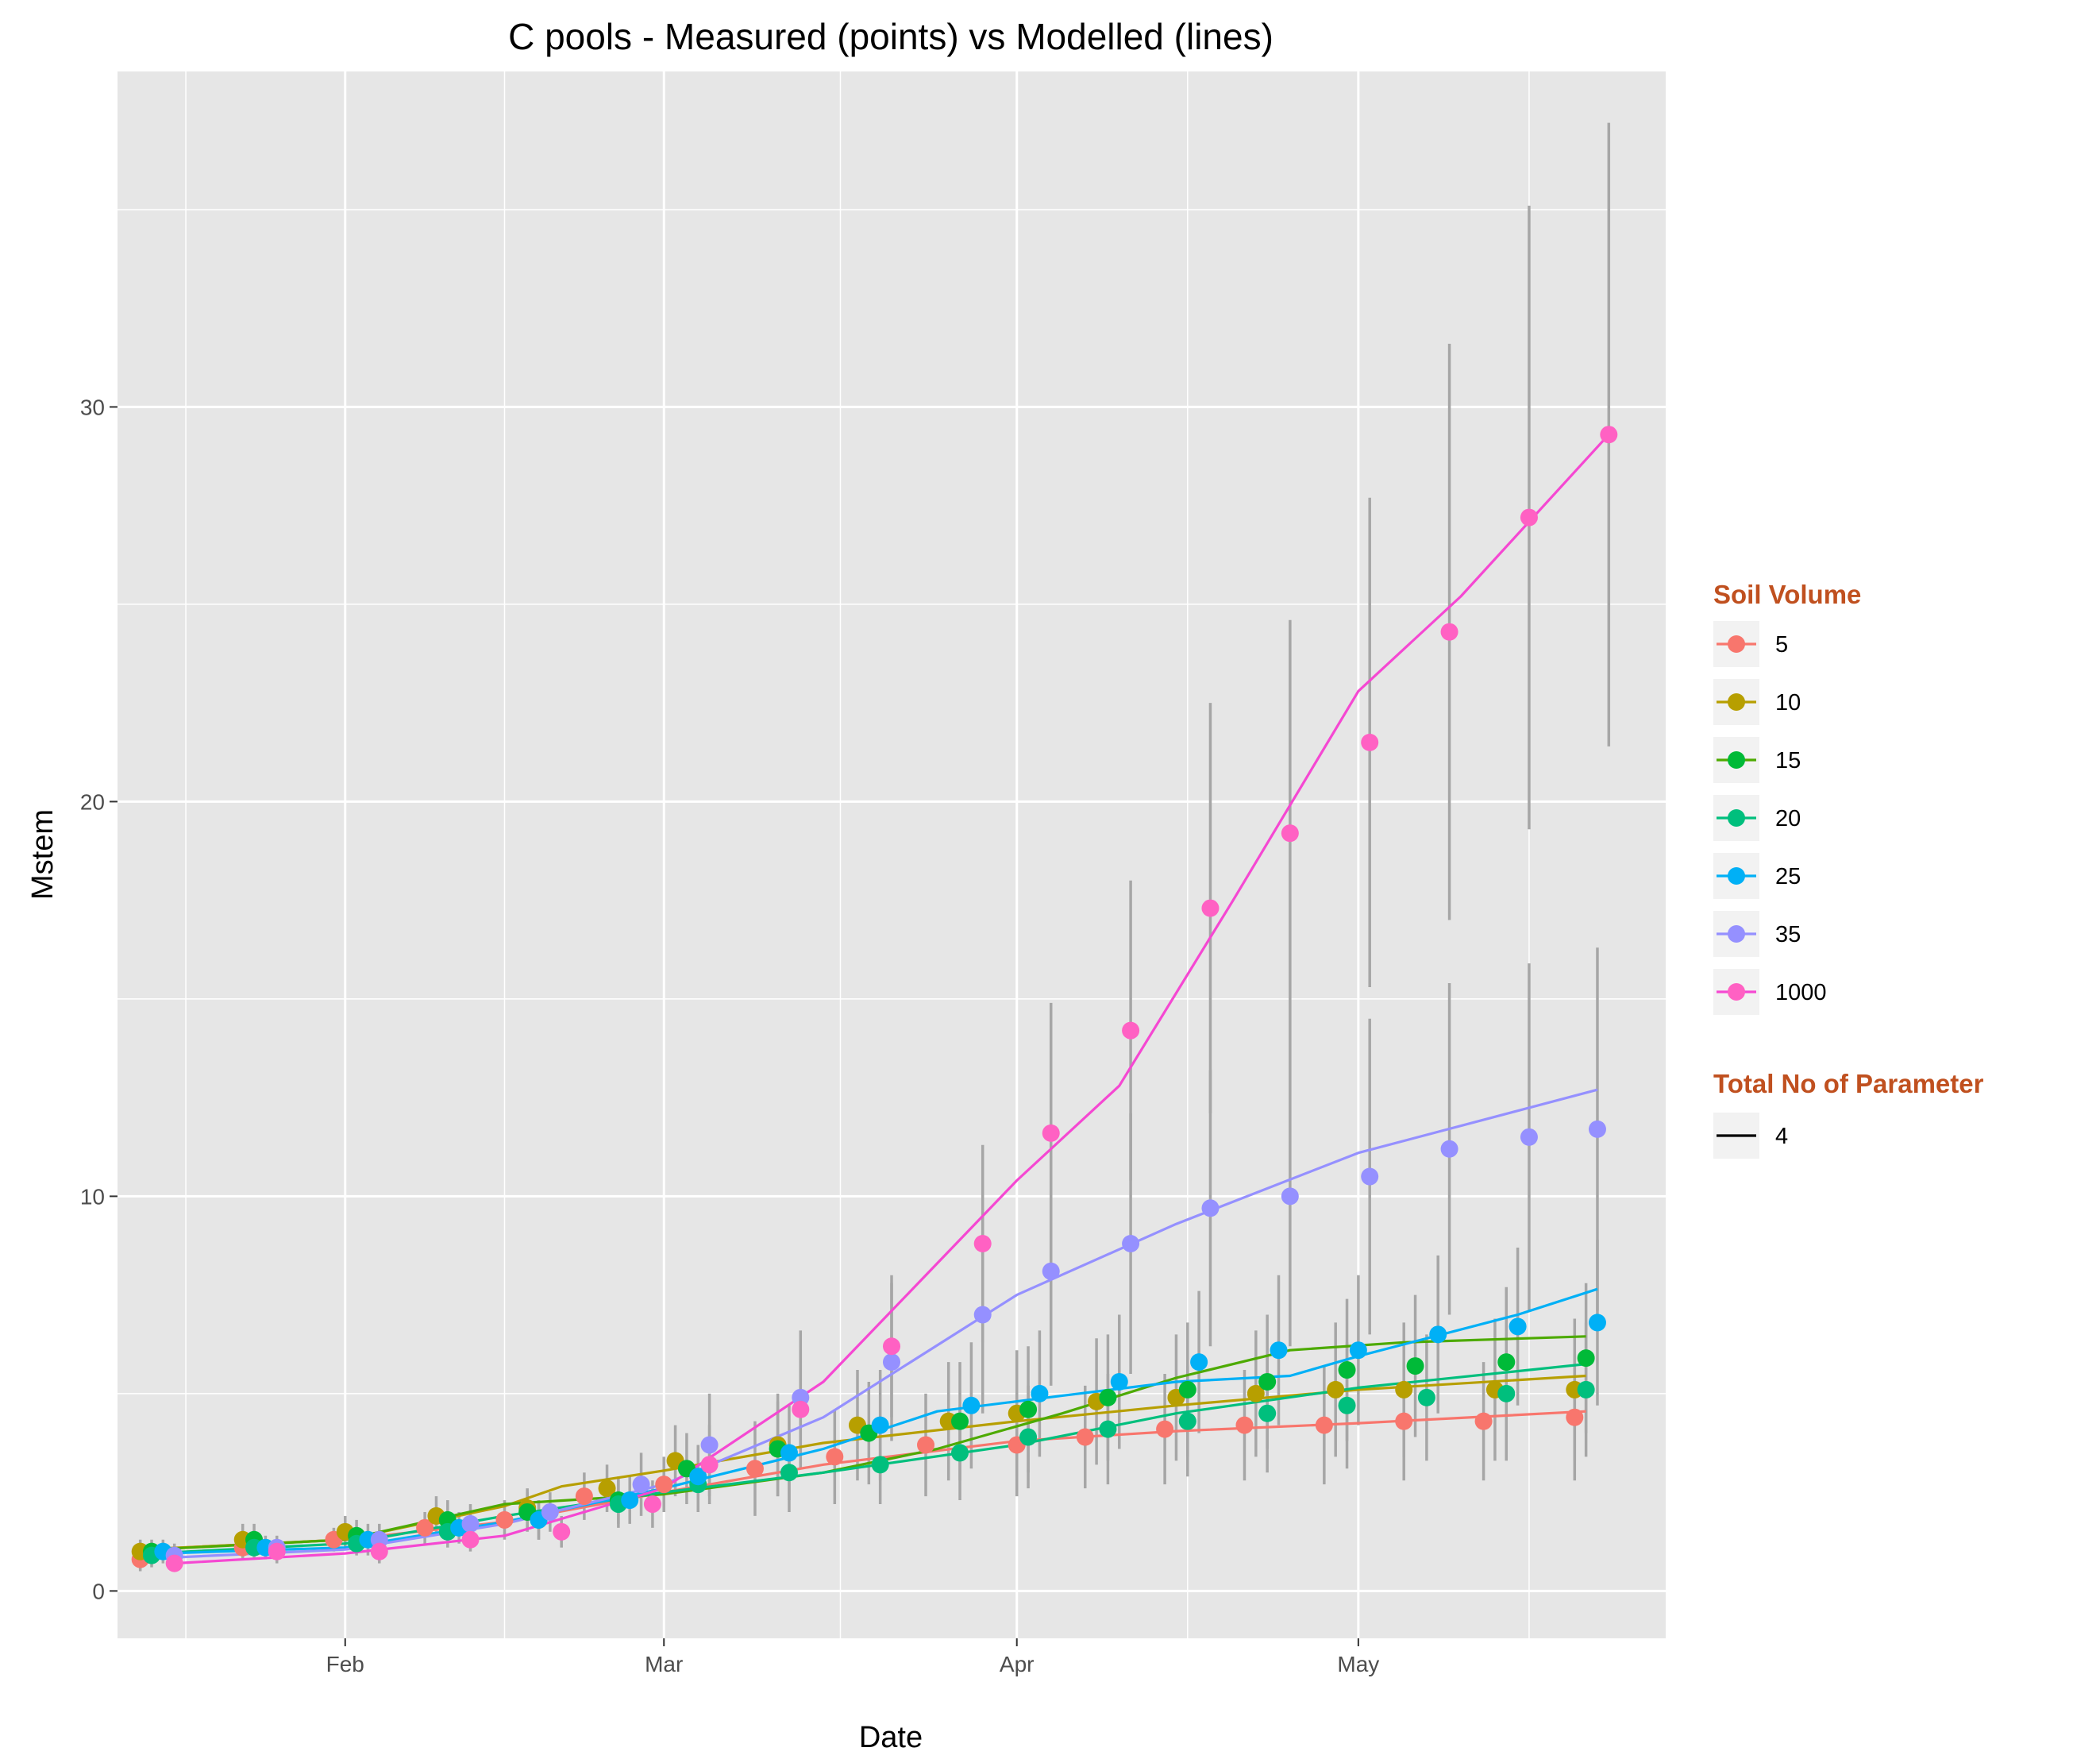 This screenshot has height=1763, width=2100. I want to click on x-axis-title: Date, so click(891, 1737).